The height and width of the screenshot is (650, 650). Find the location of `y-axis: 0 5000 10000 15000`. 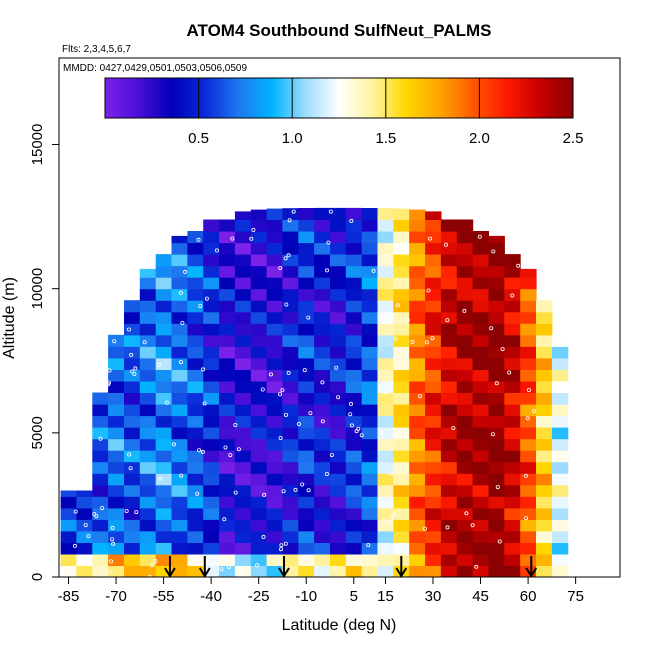

y-axis: 0 5000 10000 15000 is located at coordinates (44, 352).